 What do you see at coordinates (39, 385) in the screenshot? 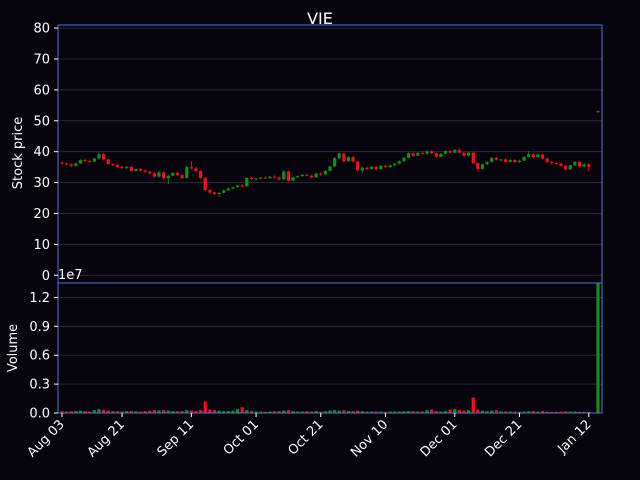
I see `volume-tick-label: 0.3` at bounding box center [39, 385].